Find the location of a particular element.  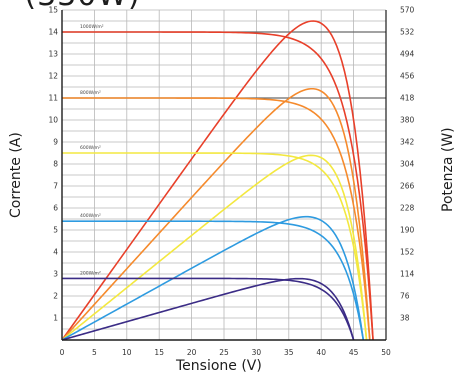

curve-label-400: 400W/m² is located at coordinates (90, 216).